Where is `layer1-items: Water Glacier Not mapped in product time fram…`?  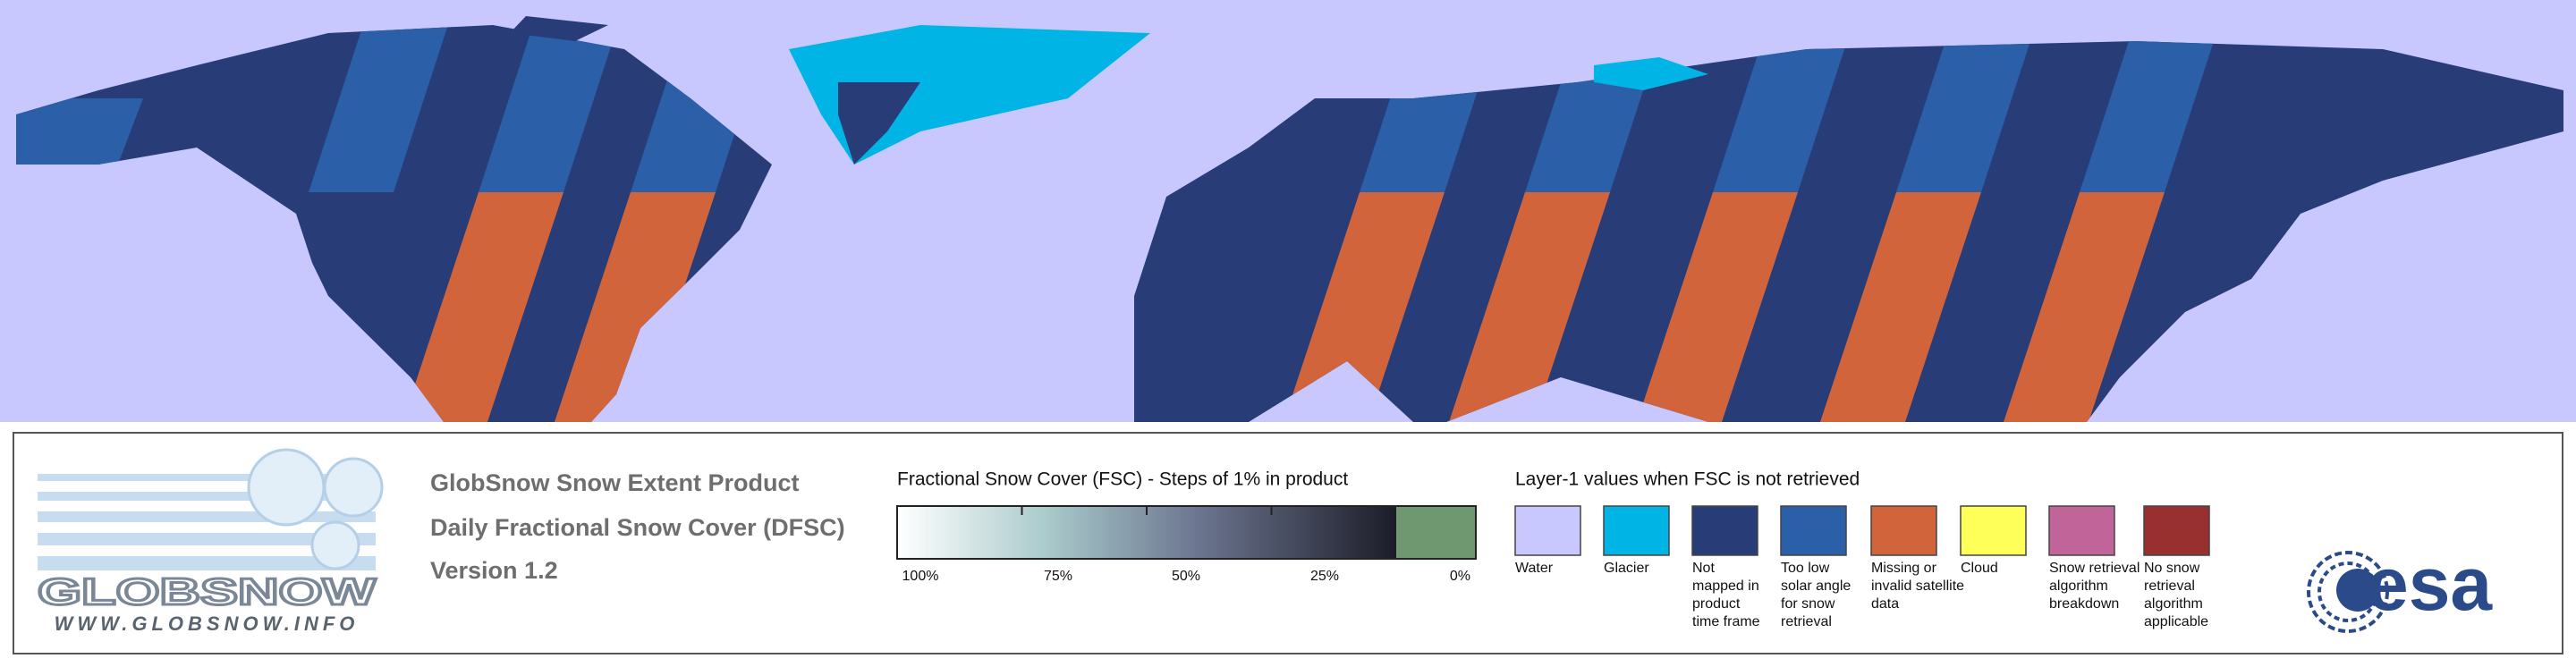 layer1-items: Water Glacier Not mapped in product time fram… is located at coordinates (1862, 567).